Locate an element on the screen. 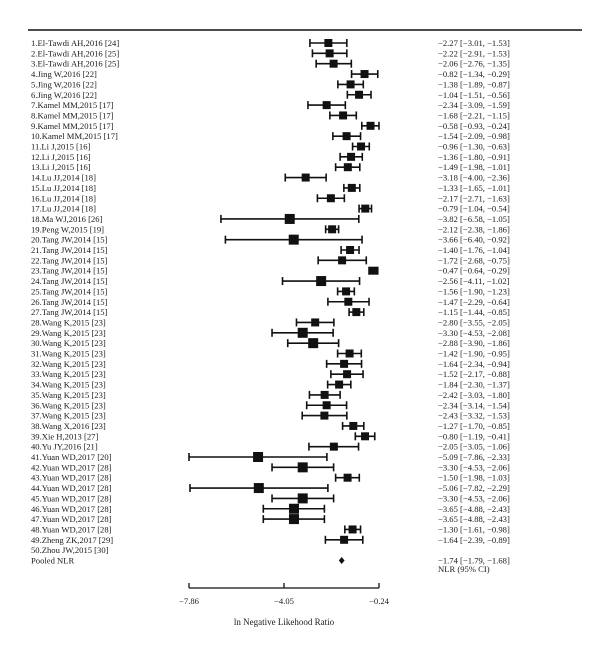 This screenshot has height=660, width=594. ci-text: −2.56 [−4.11, −1.02] is located at coordinates (474, 281).